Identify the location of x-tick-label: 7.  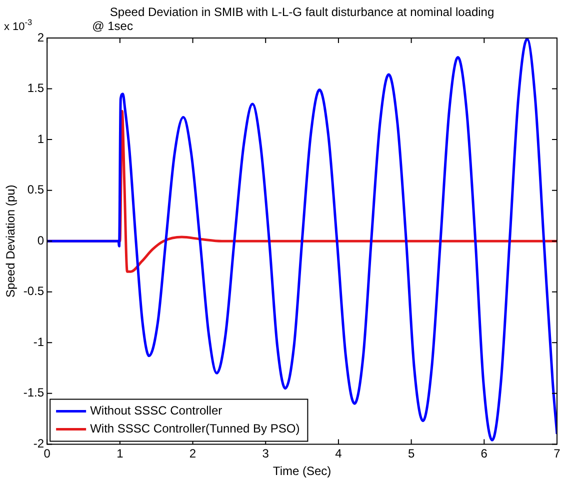
(557, 453).